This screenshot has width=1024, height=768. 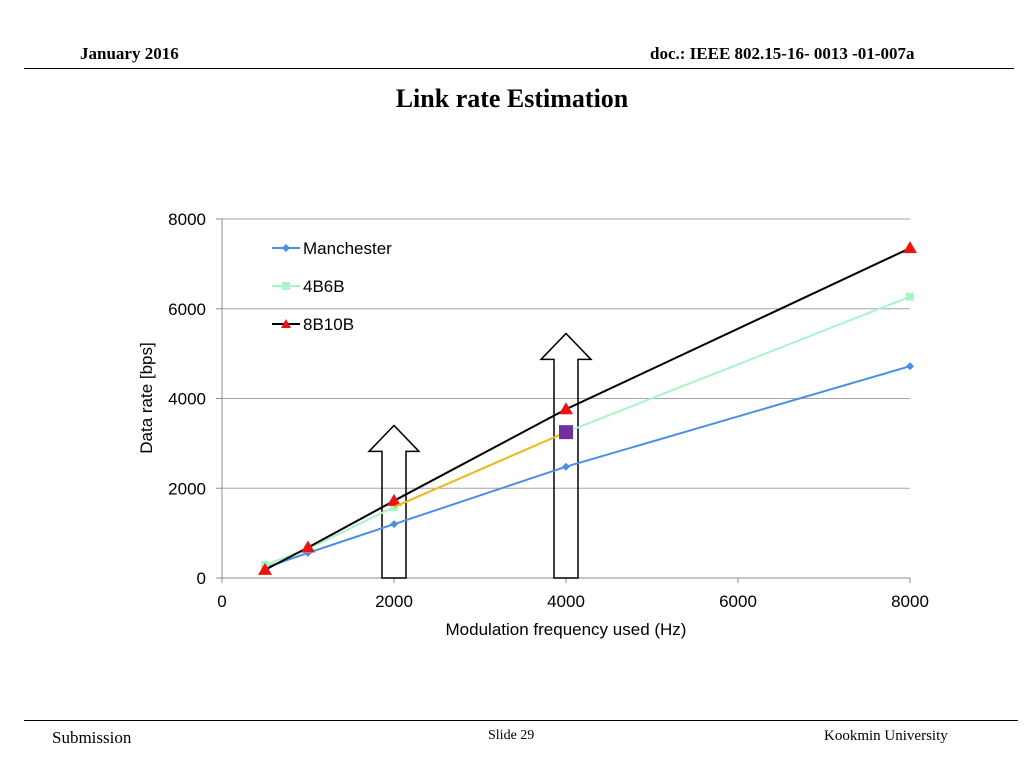 I want to click on highlight-segment, so click(x=480, y=470).